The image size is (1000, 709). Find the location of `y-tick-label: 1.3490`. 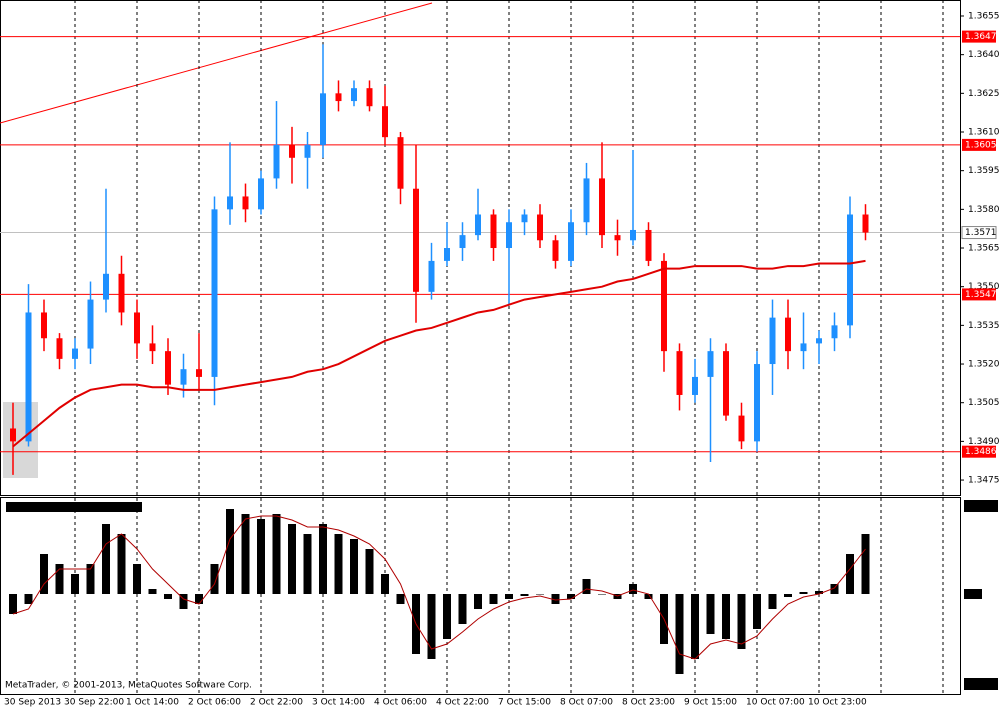

y-tick-label: 1.3490 is located at coordinates (984, 442).